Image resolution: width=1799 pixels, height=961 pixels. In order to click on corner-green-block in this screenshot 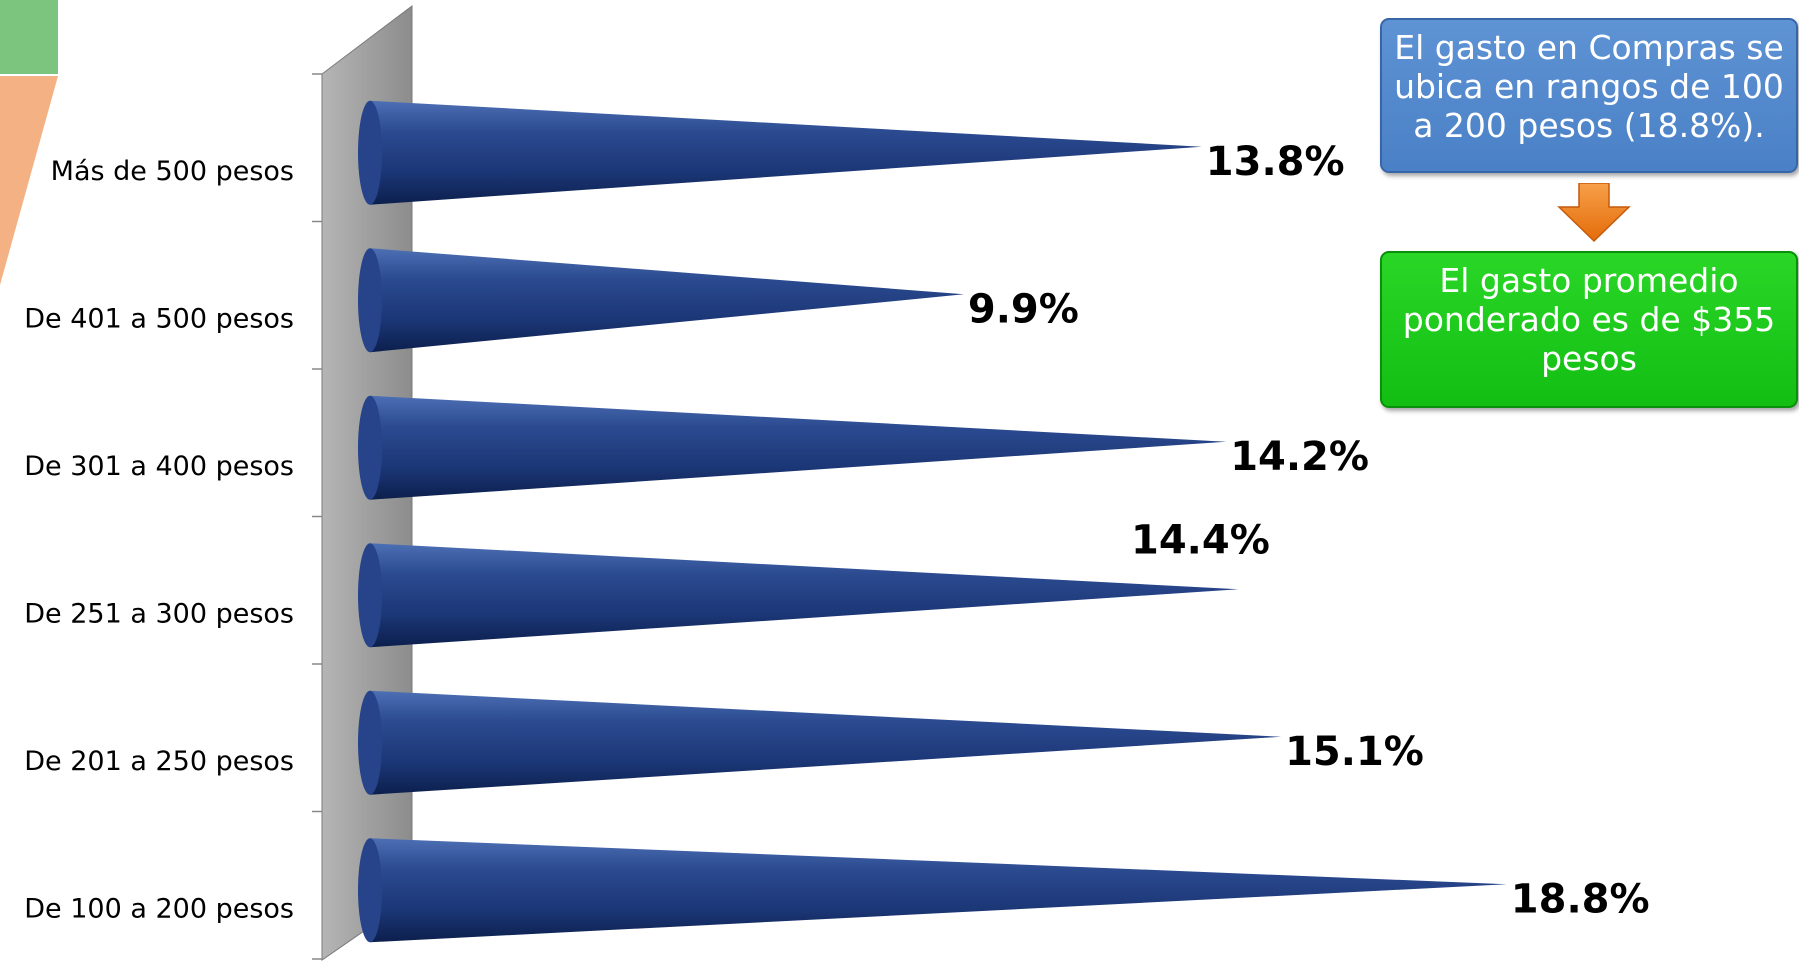, I will do `click(29, 37)`.